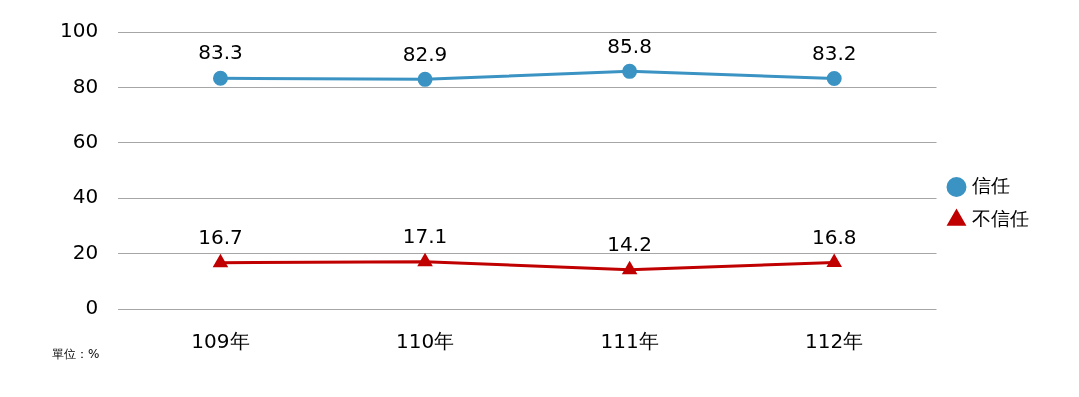  What do you see at coordinates (834, 52) in the screenshot?
I see `data-label: 83.2` at bounding box center [834, 52].